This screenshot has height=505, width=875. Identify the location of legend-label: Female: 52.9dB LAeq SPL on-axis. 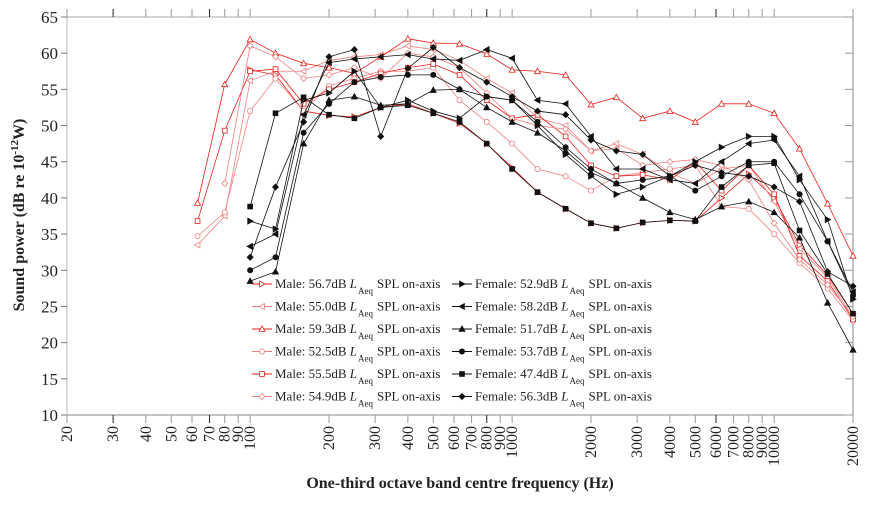
(563, 286).